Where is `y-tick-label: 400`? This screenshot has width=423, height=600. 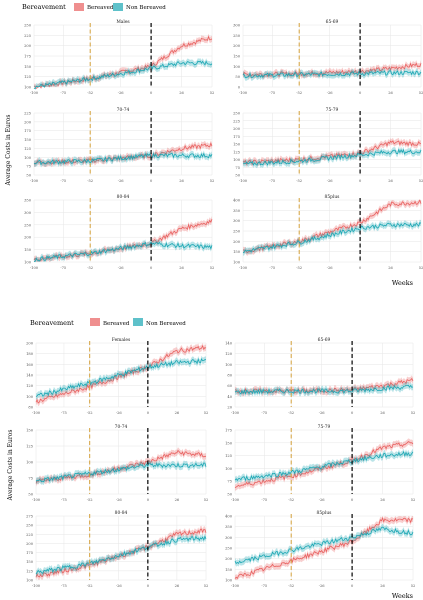 y-tick-label: 400 is located at coordinates (237, 201).